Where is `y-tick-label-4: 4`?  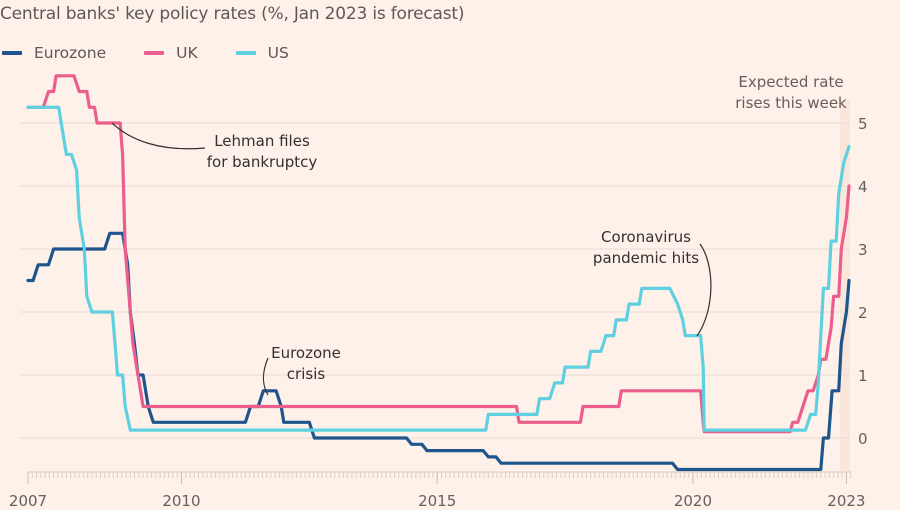 y-tick-label-4: 4 is located at coordinates (863, 187).